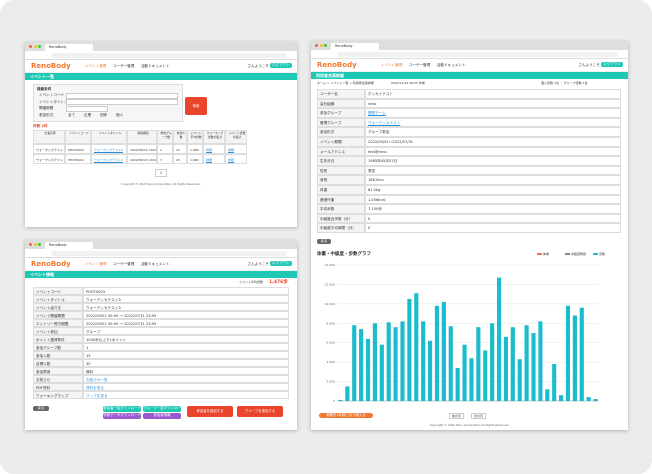  I want to click on row-value: お知らせ一覧, so click(186, 379).